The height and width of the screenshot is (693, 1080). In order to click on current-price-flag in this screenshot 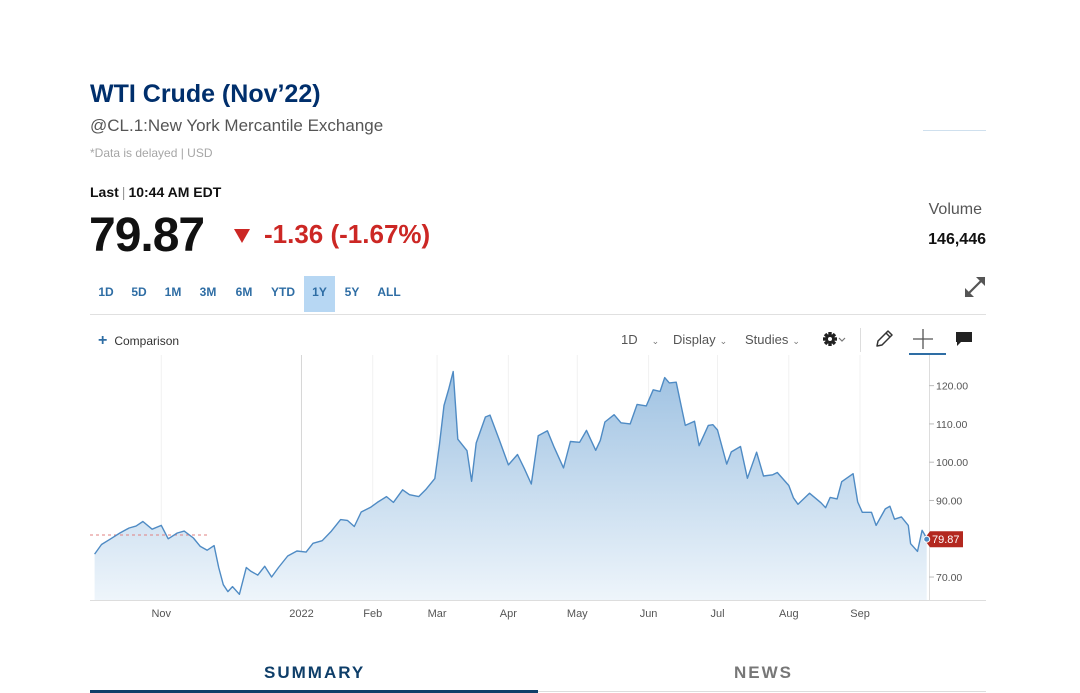, I will do `click(943, 539)`.